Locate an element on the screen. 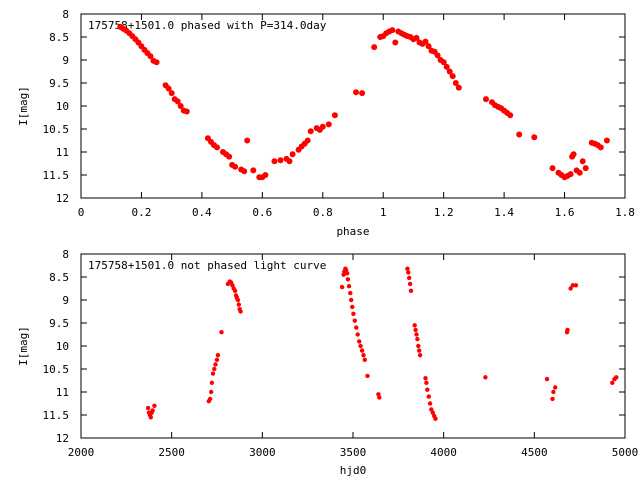 This screenshot has width=640, height=480. unphased-x-tick-label: 4000 is located at coordinates (443, 452).